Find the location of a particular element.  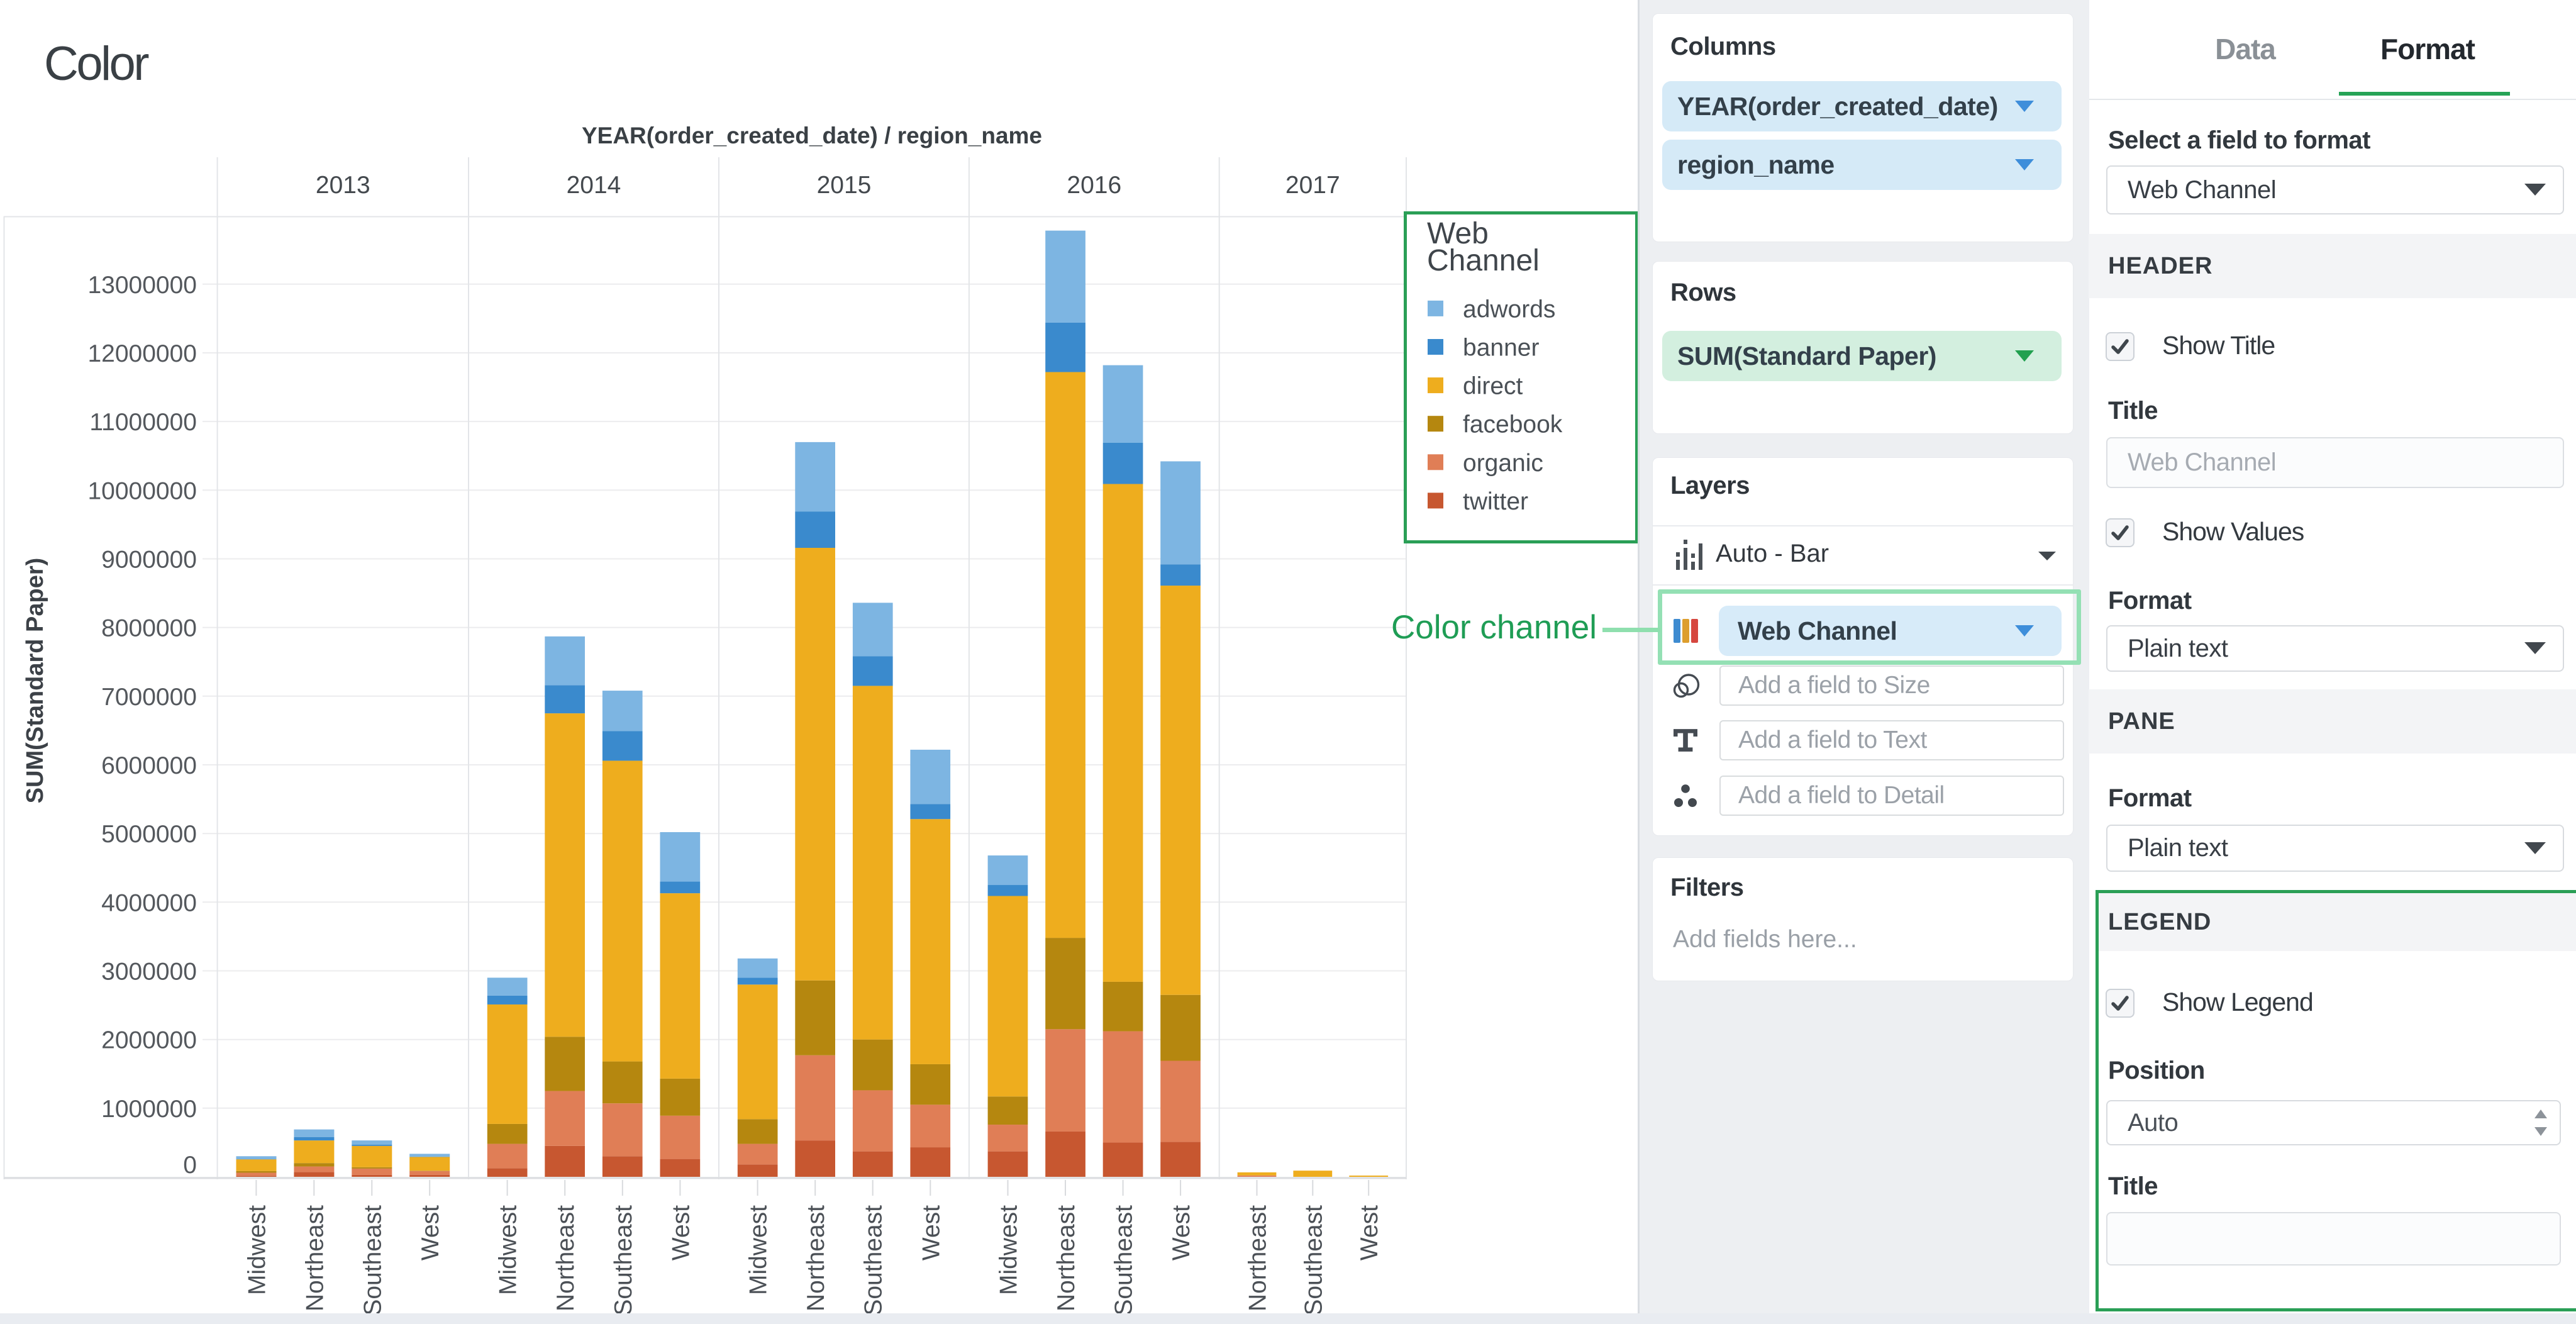

svg-text: SUM(Standard Paper) is located at coordinates (35, 681).